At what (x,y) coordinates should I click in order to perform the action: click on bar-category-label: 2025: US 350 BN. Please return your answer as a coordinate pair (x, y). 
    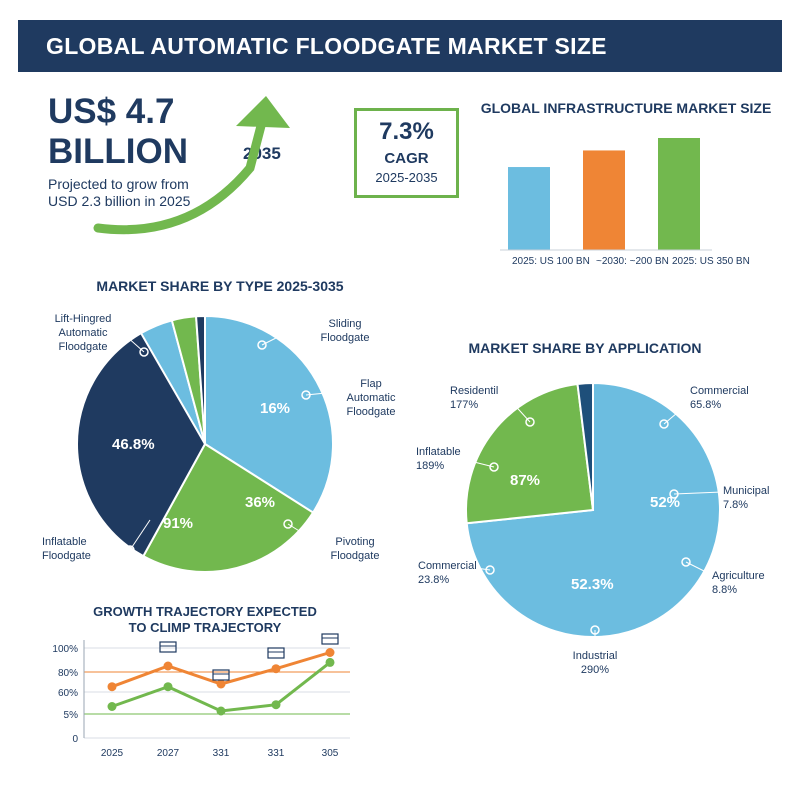
    Looking at the image, I should click on (711, 261).